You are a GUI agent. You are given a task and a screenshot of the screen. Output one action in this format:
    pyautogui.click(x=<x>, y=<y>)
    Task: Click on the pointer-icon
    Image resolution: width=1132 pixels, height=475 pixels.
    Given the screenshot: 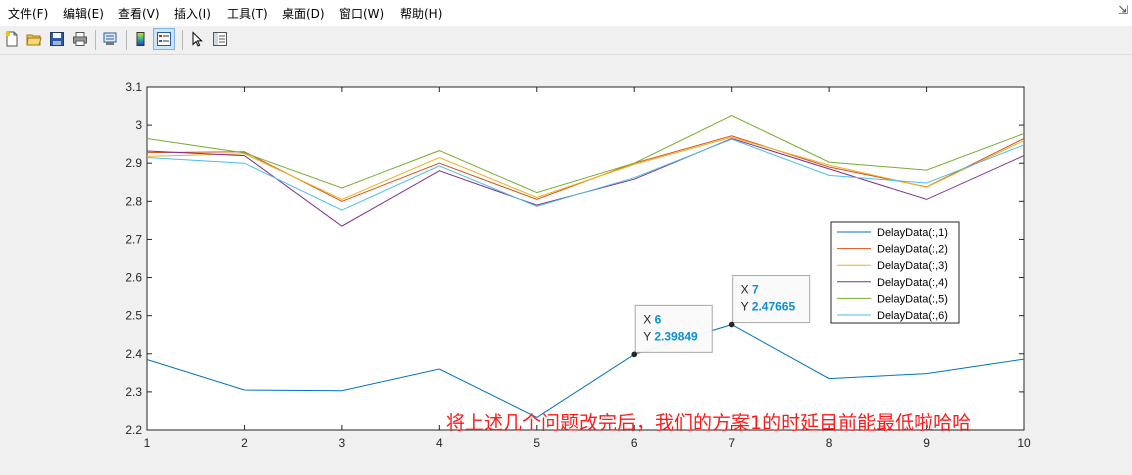 What is the action you would take?
    pyautogui.click(x=197, y=39)
    